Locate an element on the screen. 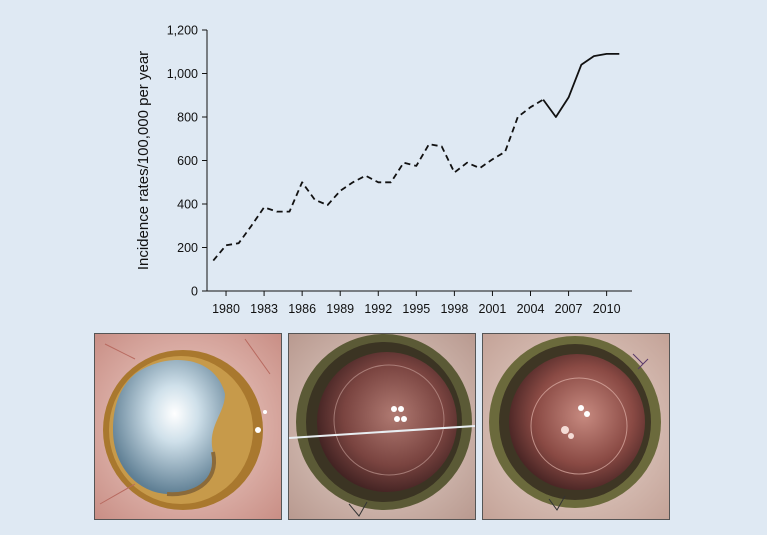 The height and width of the screenshot is (535, 767). cataract-eye-image is located at coordinates (188, 426).